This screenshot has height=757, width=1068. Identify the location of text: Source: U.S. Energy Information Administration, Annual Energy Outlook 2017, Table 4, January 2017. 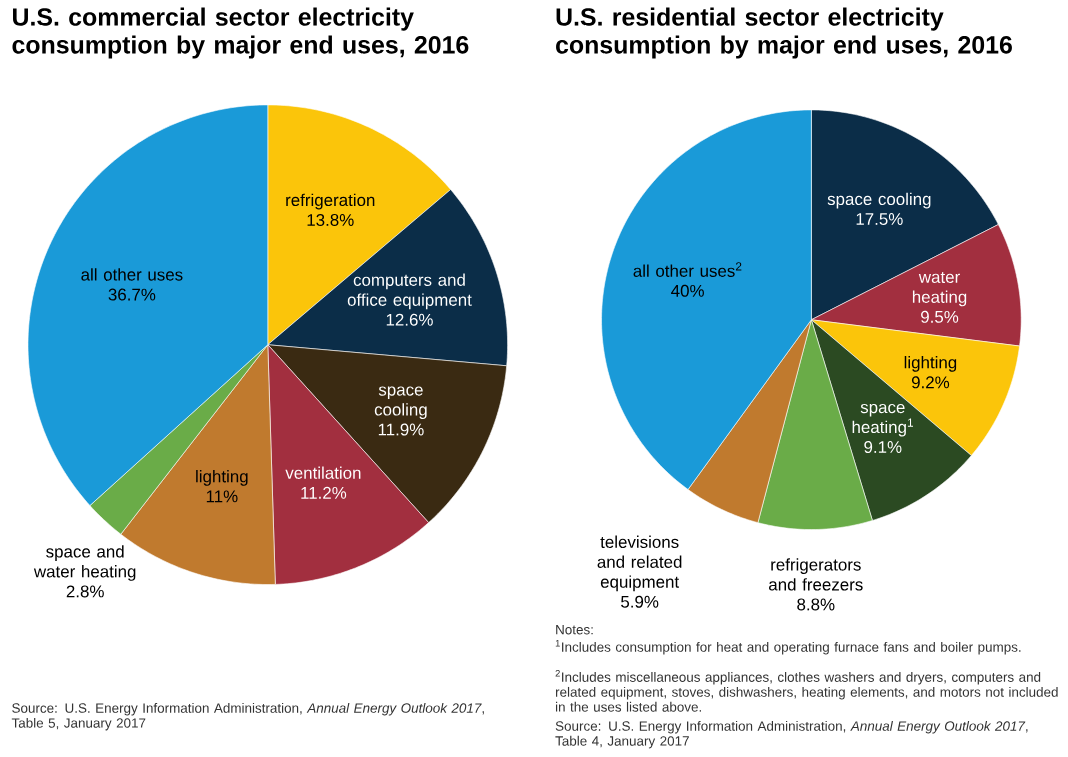
(791, 734).